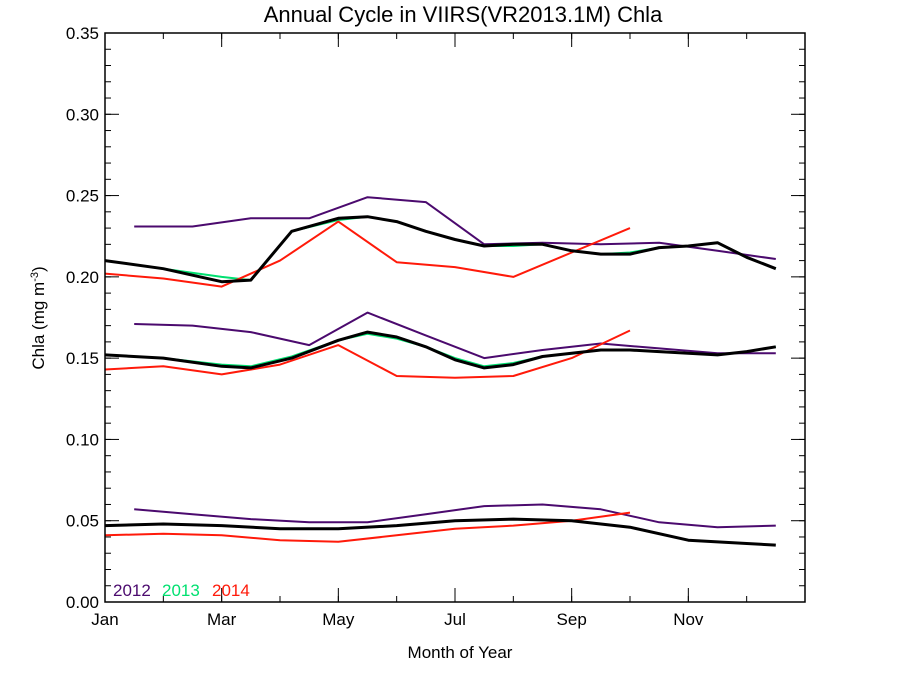 This screenshot has height=675, width=900. Describe the element at coordinates (82, 114) in the screenshot. I see `y-tick-label: 0.30` at that location.